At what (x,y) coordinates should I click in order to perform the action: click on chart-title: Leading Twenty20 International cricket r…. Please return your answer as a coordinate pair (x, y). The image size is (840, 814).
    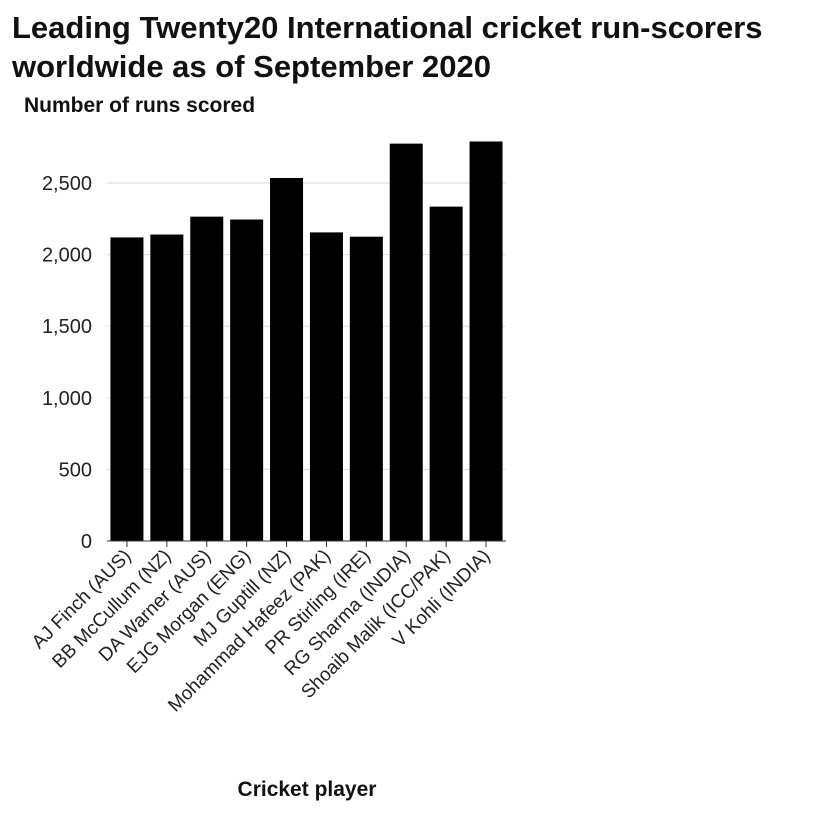
    Looking at the image, I should click on (387, 47).